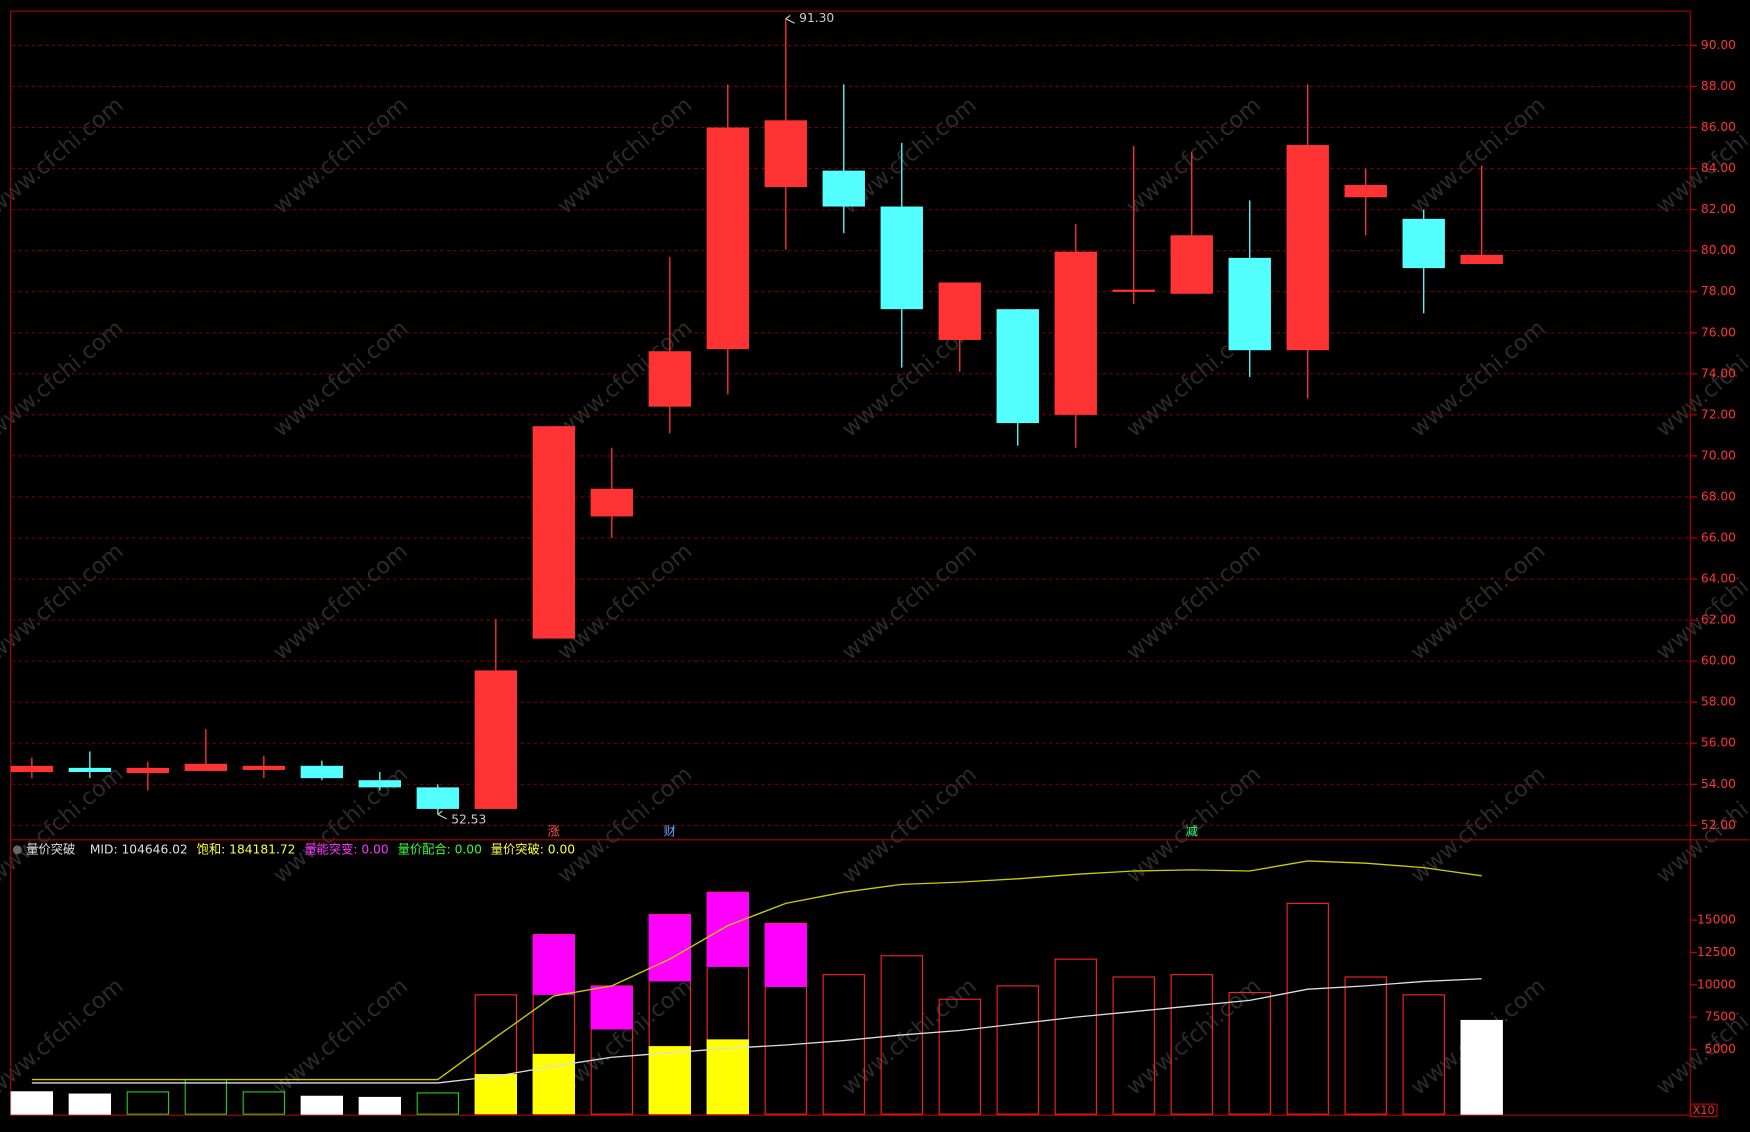 Image resolution: width=1750 pixels, height=1132 pixels. I want to click on y-tick-label: 80.00, so click(1718, 250).